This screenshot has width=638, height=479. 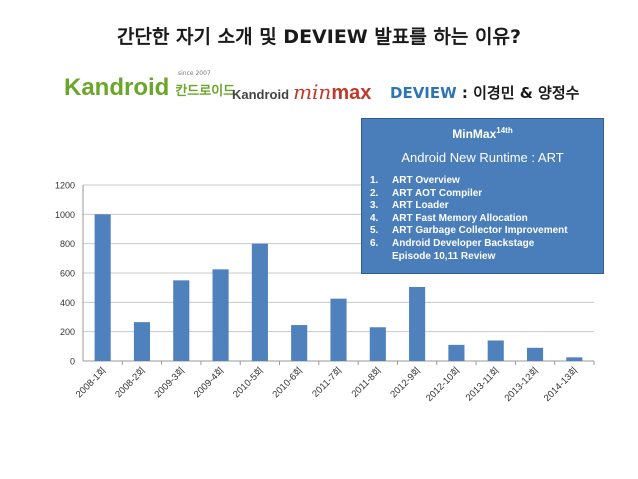 I want to click on y-tick-label: 200, so click(x=67, y=332).